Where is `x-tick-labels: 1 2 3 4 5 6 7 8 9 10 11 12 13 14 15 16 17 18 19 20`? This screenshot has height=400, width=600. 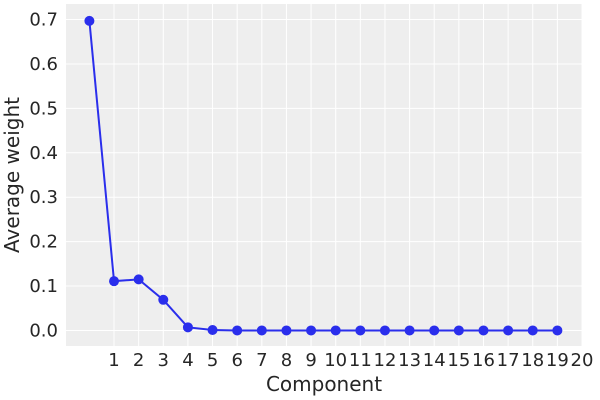
x-tick-labels: 1 2 3 4 5 6 7 8 9 10 11 12 13 14 15 16 17 18 19 20 is located at coordinates (350, 360).